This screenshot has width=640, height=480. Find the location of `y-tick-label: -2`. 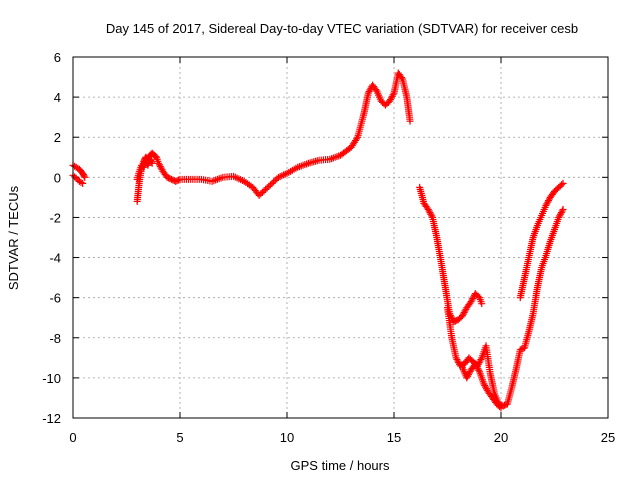

y-tick-label: -2 is located at coordinates (55, 217).